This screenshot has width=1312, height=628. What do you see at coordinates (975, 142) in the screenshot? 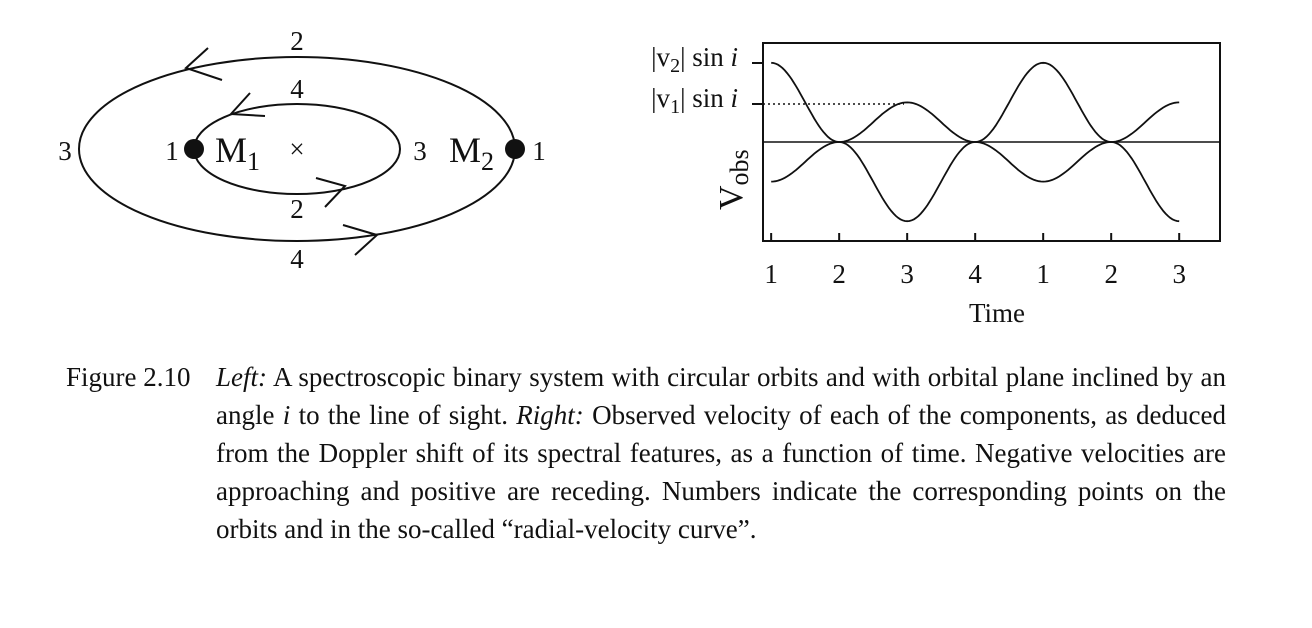
I see `series-m1-curve` at bounding box center [975, 142].